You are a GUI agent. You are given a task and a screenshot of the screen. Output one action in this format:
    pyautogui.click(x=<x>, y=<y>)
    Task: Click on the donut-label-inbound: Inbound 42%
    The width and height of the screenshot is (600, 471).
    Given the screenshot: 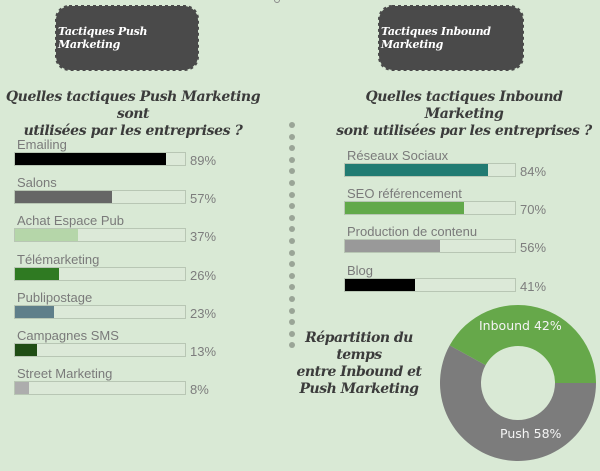 What is the action you would take?
    pyautogui.click(x=520, y=325)
    